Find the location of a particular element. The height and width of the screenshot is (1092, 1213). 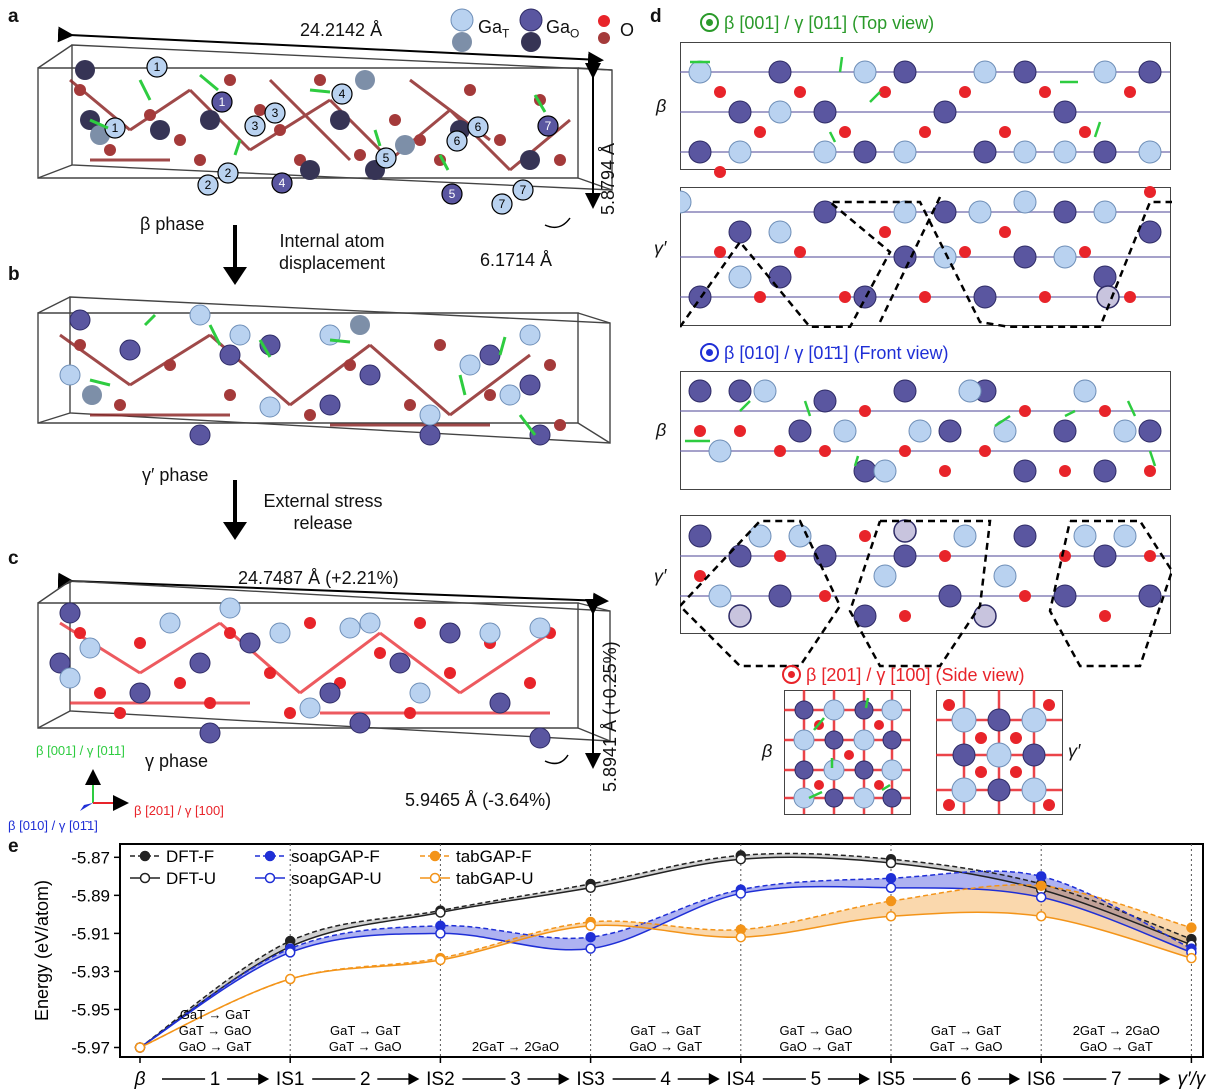

panel-label-c: c is located at coordinates (13, 558).